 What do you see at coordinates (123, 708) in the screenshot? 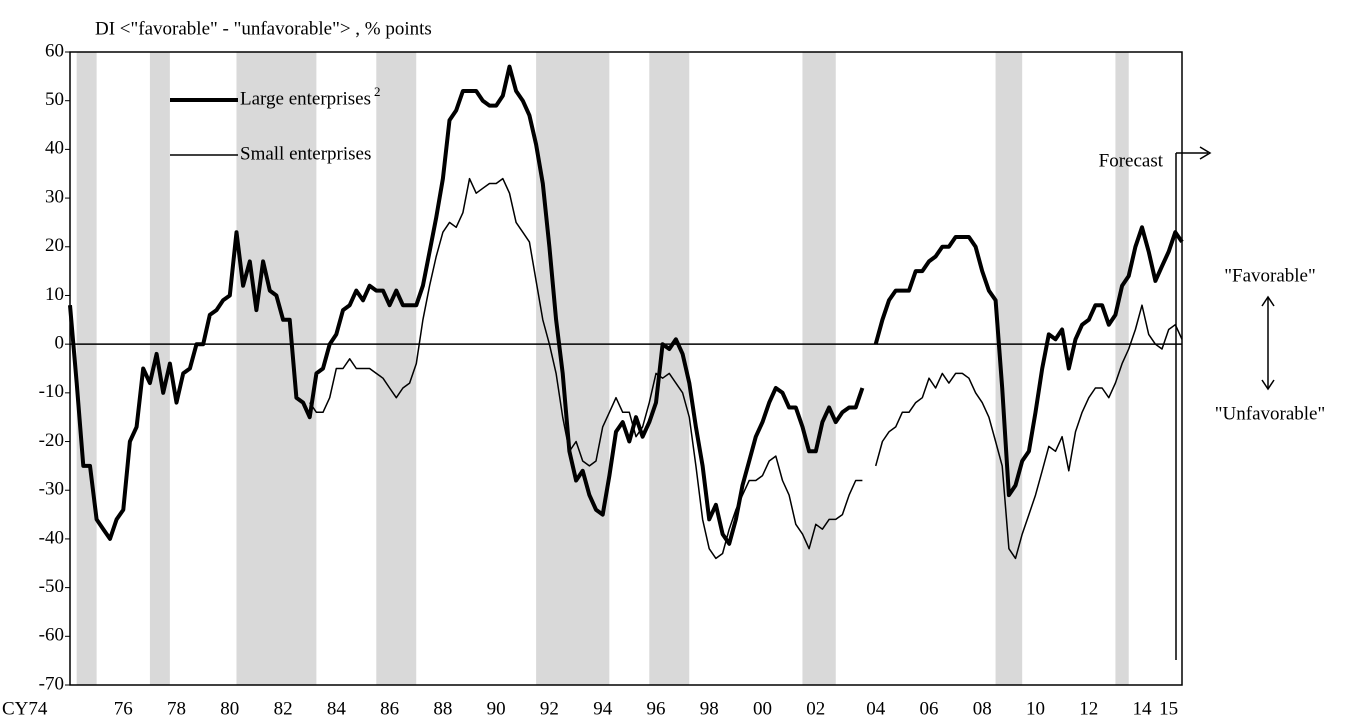
I see `x-tick-label: 76` at bounding box center [123, 708].